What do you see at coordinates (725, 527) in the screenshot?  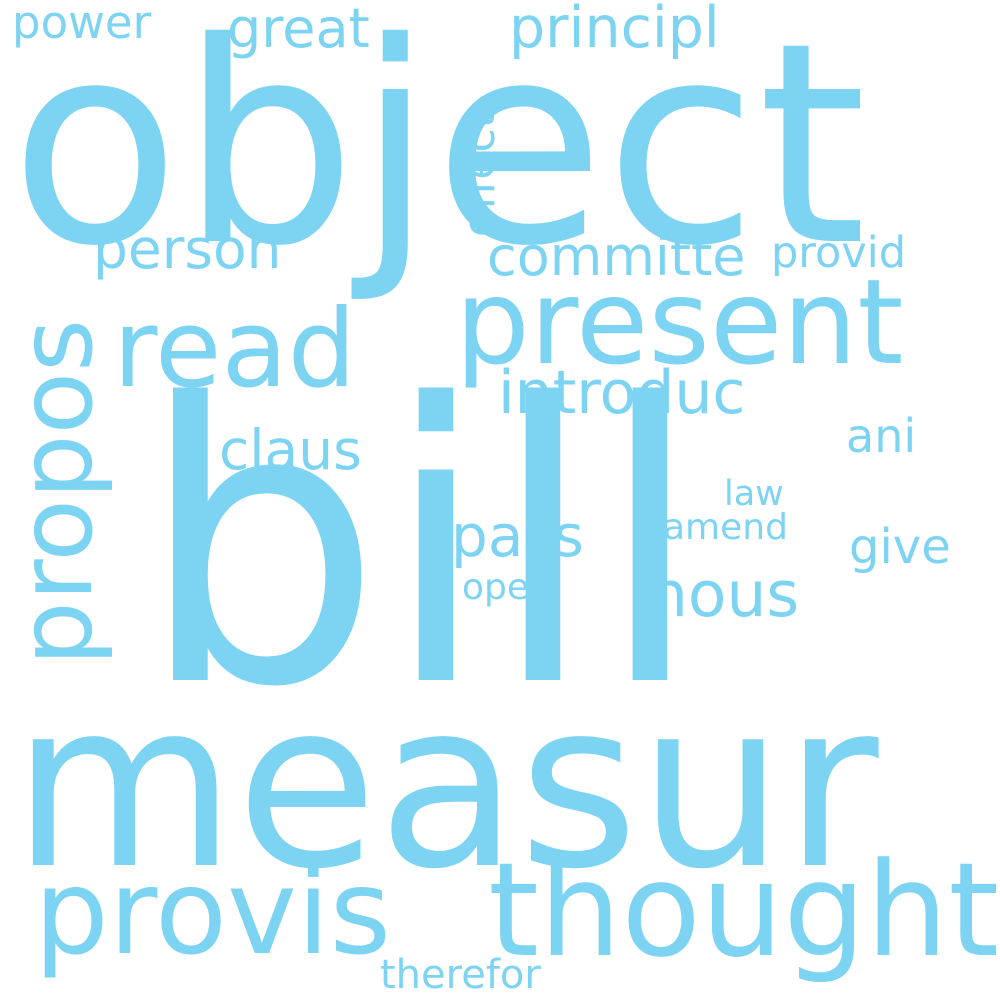 I see `word-amend: amend` at bounding box center [725, 527].